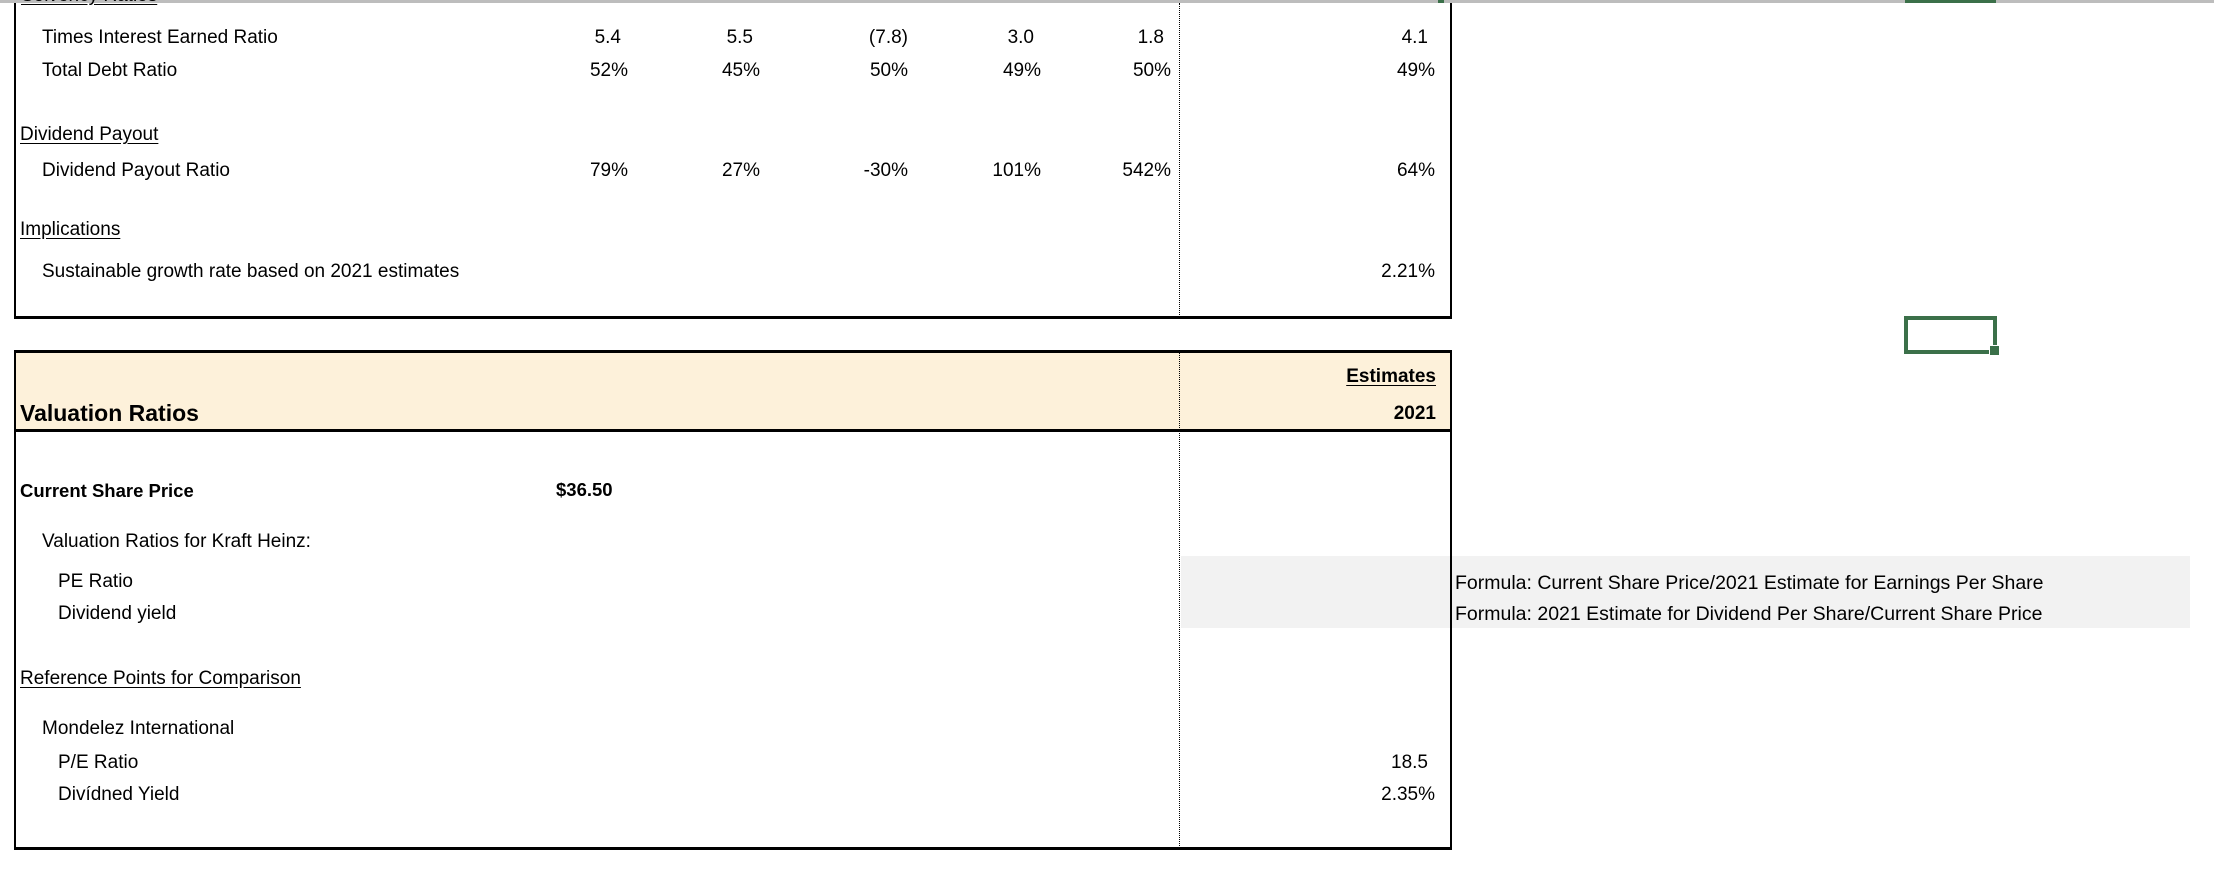  What do you see at coordinates (1391, 376) in the screenshot?
I see `estimates-header: Estimates` at bounding box center [1391, 376].